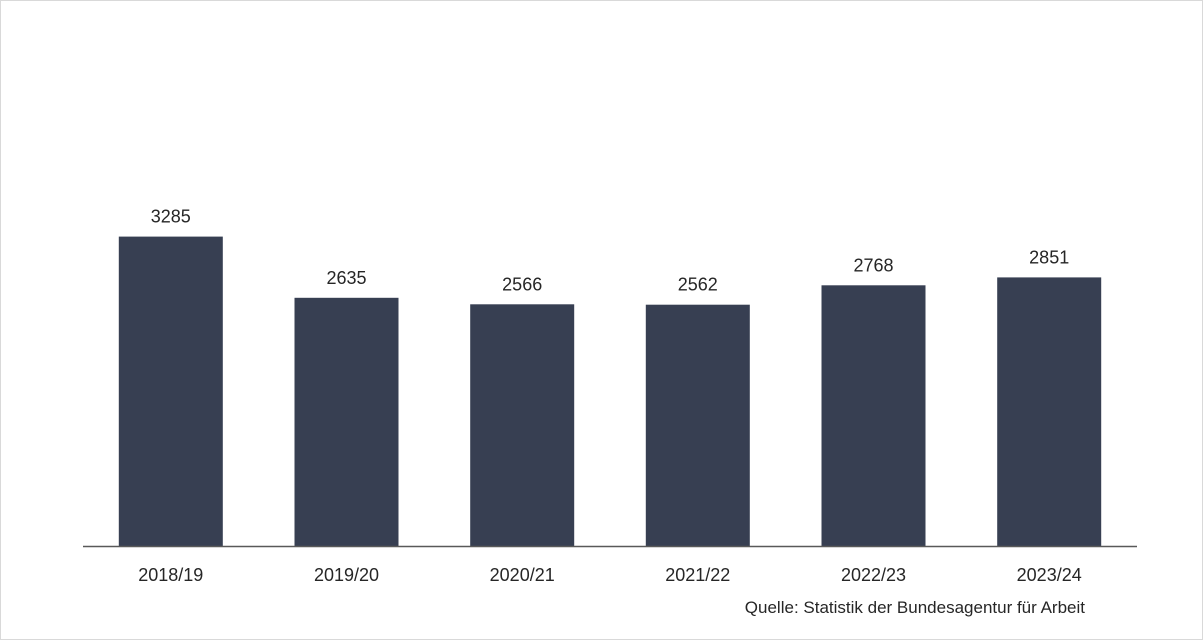 This screenshot has width=1203, height=641. I want to click on x-tick-label-2019/20: 2019/20, so click(346, 575).